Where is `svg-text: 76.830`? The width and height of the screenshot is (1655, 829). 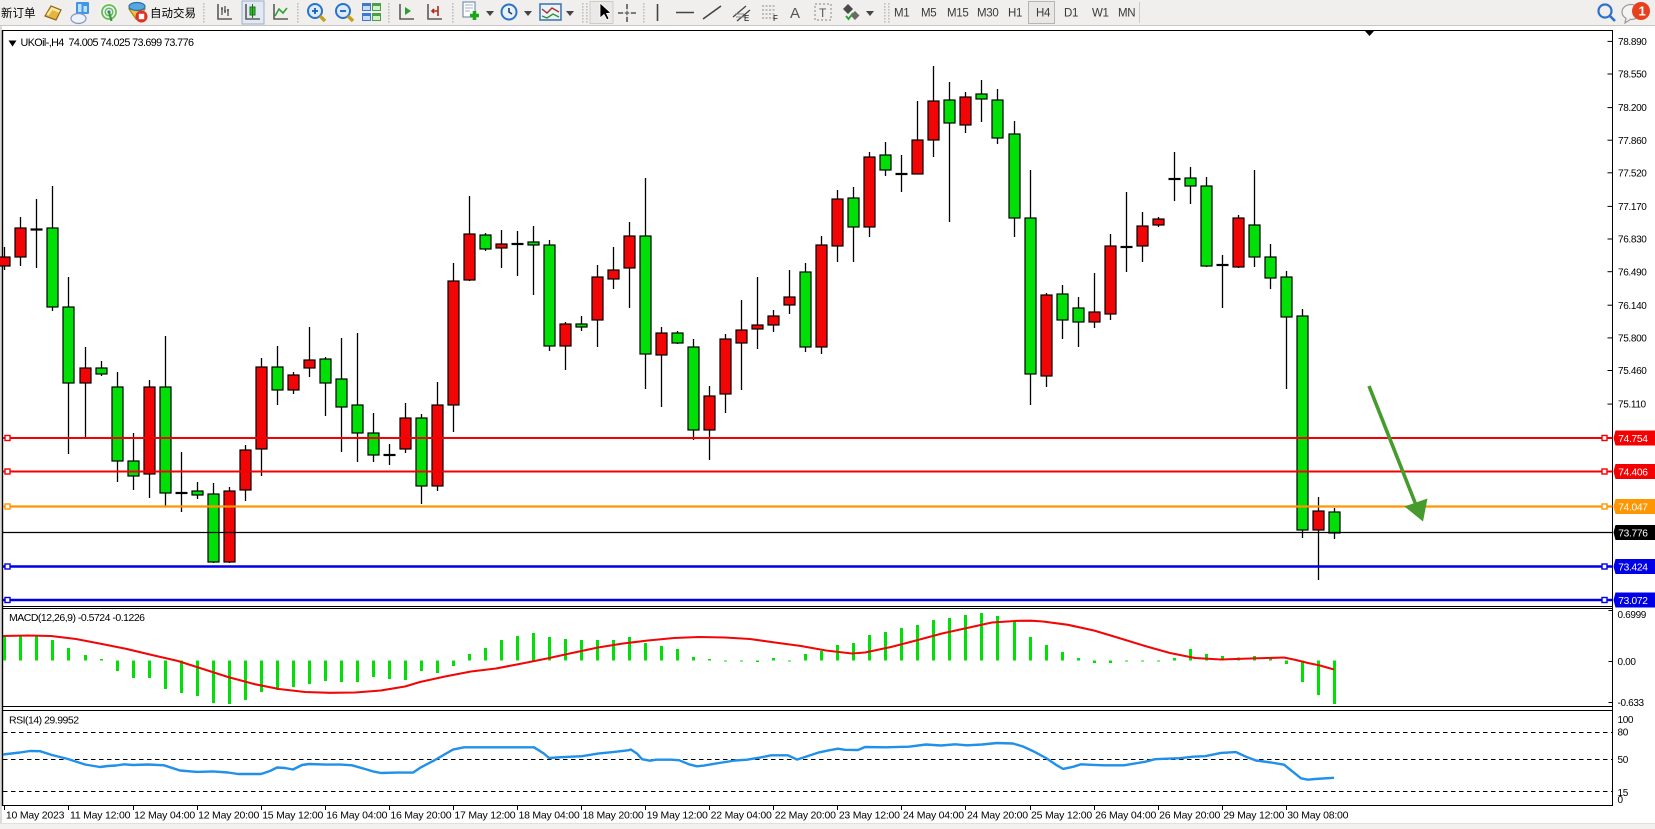
svg-text: 76.830 is located at coordinates (1632, 240).